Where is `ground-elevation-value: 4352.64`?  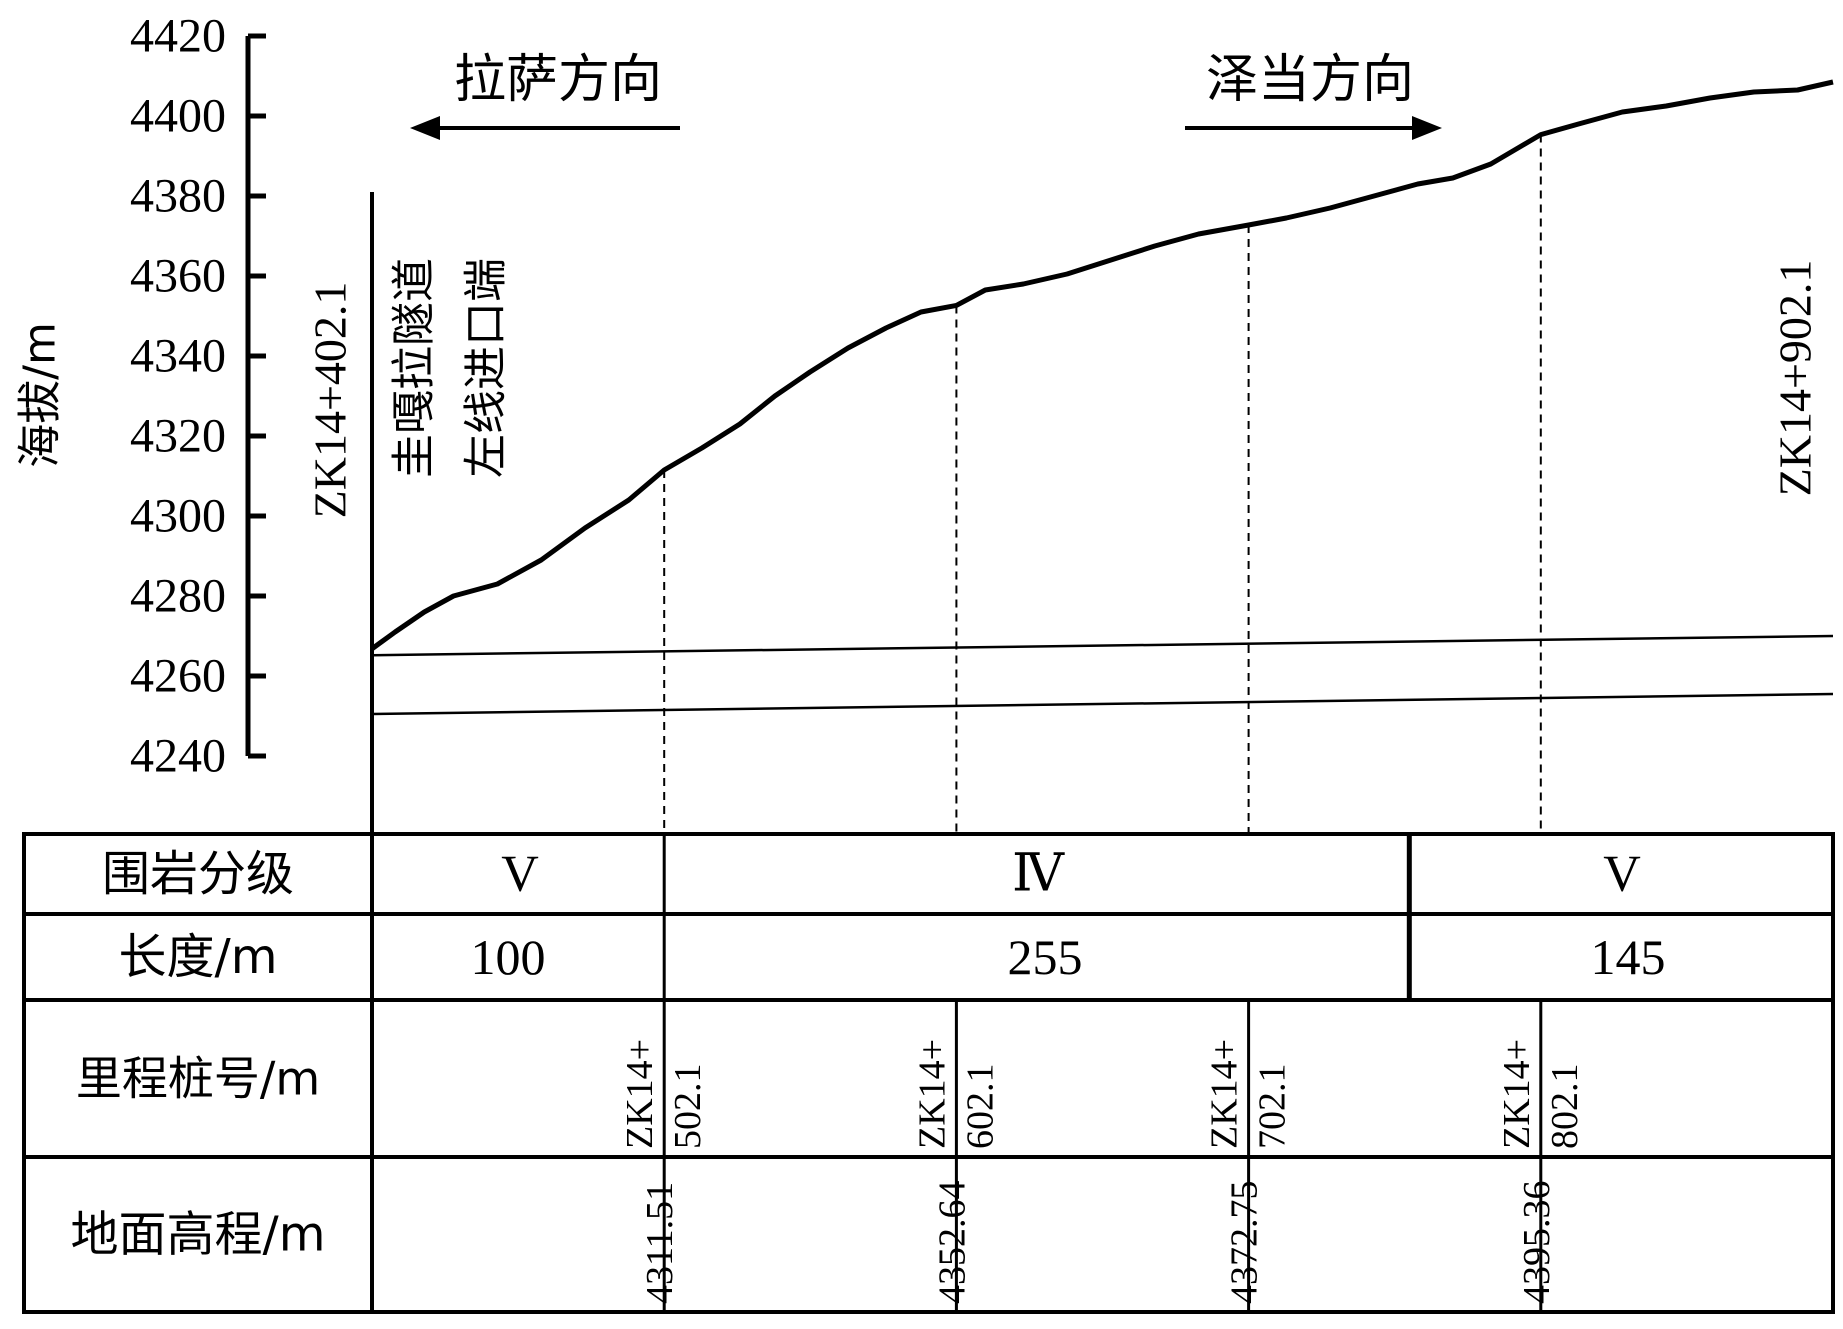 ground-elevation-value: 4352.64 is located at coordinates (952, 1243).